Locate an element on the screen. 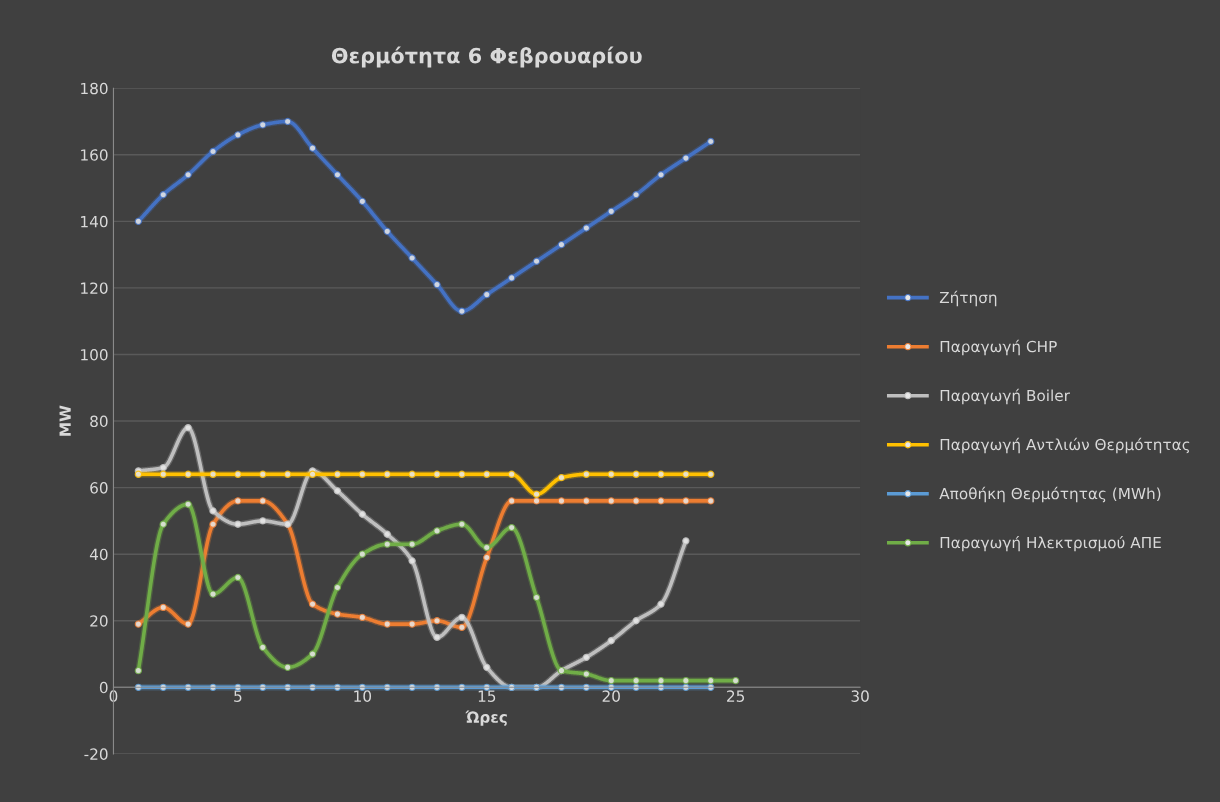 This screenshot has height=802, width=1220. y-tick-label: 20 is located at coordinates (99, 621).